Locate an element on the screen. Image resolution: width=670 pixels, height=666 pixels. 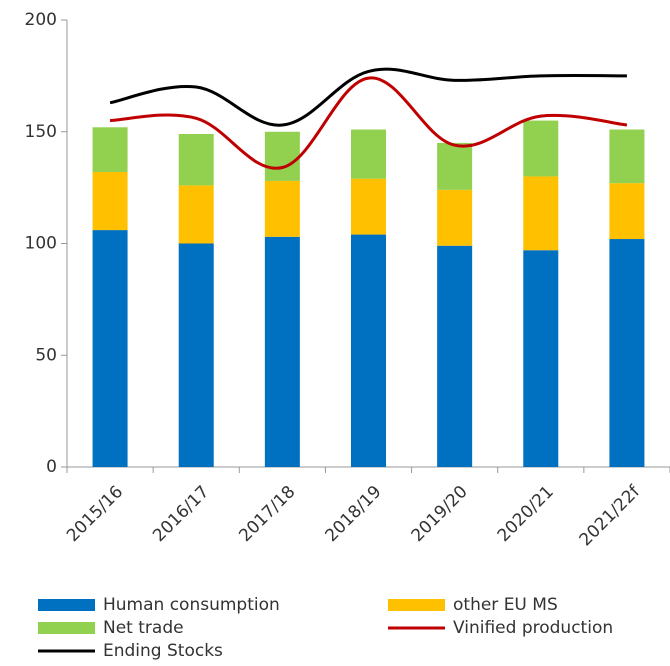
x-tick-label: 2019/20 is located at coordinates (440, 514).